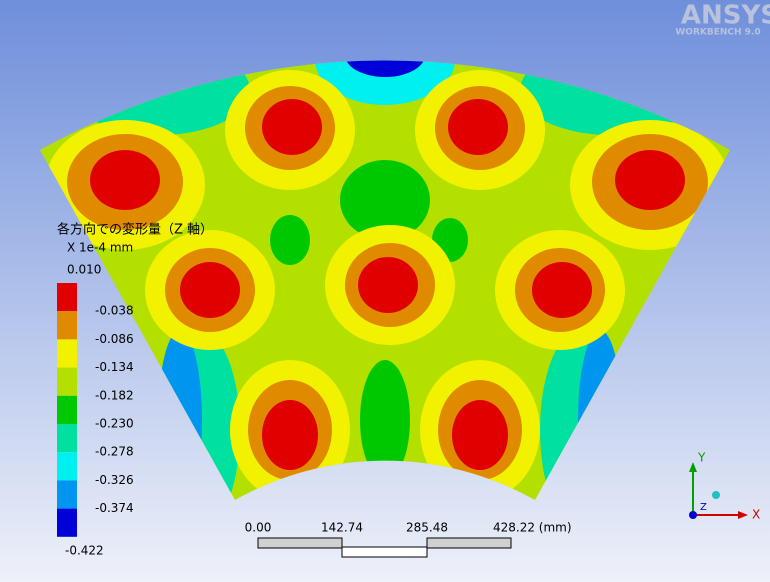 Image resolution: width=770 pixels, height=582 pixels. I want to click on legend-level: -0.374, so click(114, 508).